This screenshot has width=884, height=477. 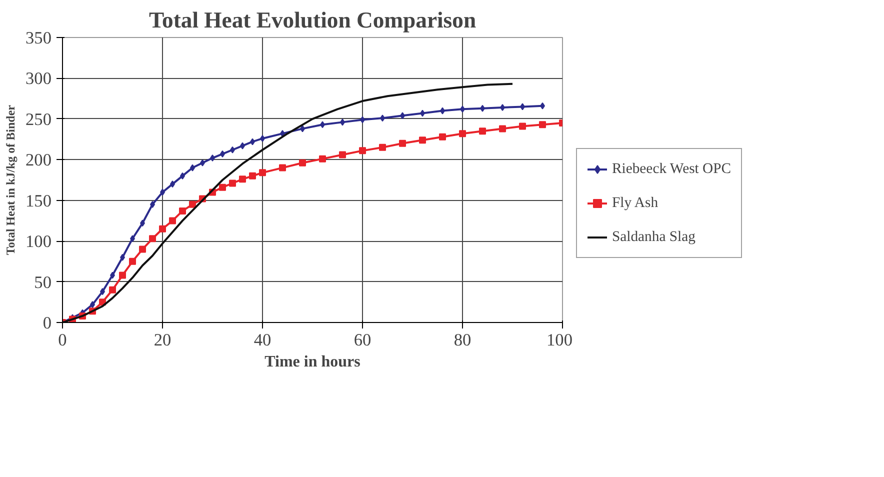 I want to click on chart-title: Total Heat Evolution Comparison, so click(x=312, y=20).